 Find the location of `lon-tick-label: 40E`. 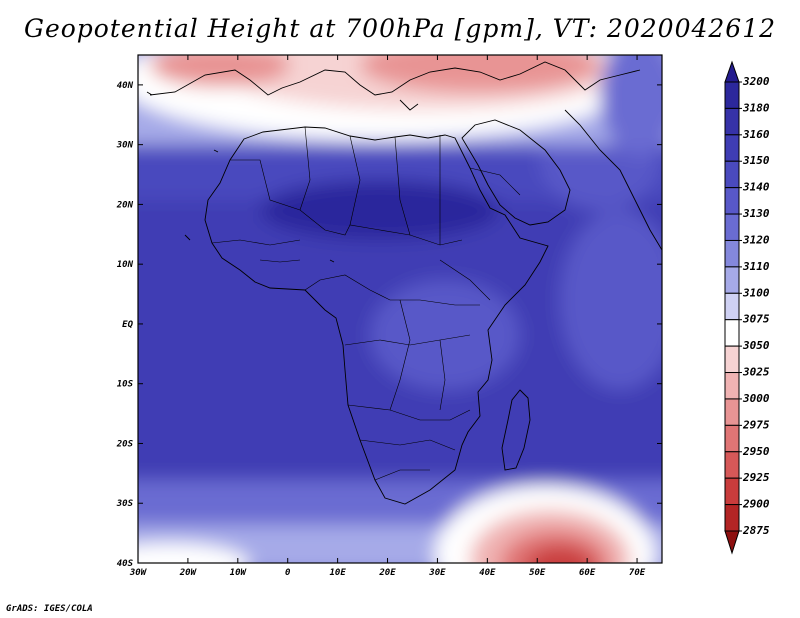

lon-tick-label: 40E is located at coordinates (487, 573).